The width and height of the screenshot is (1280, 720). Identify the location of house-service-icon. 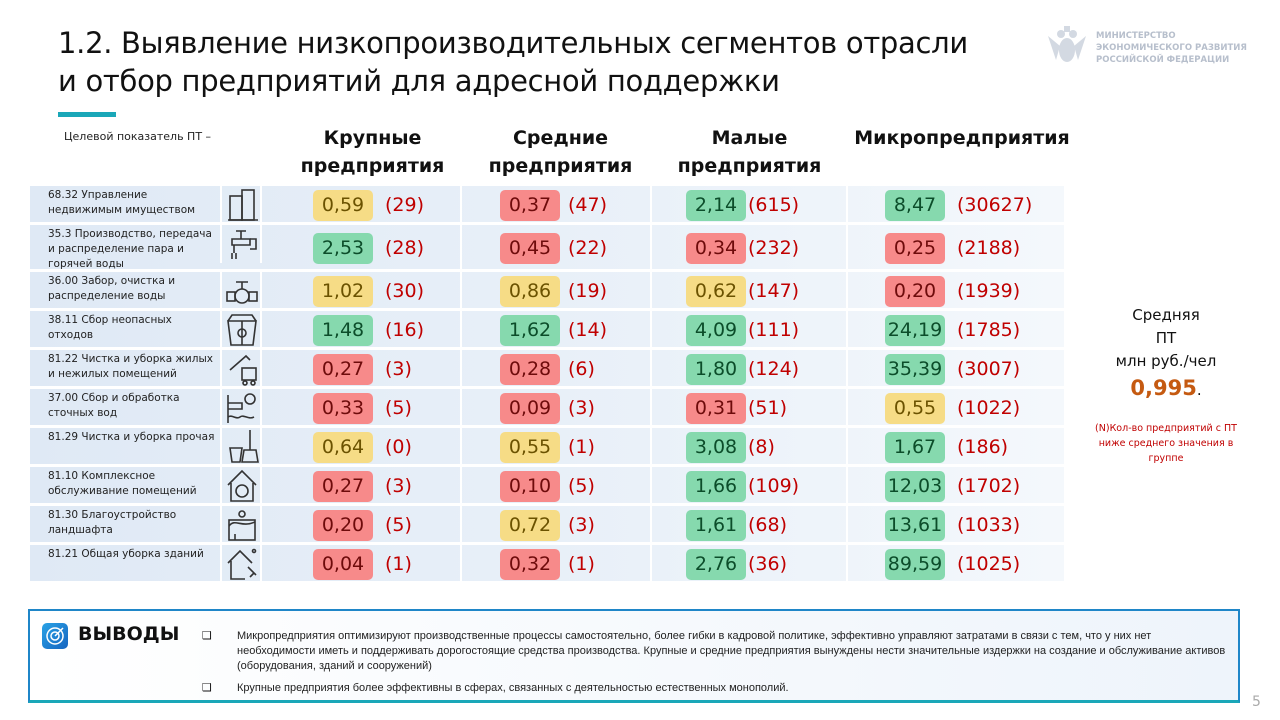
(241, 486).